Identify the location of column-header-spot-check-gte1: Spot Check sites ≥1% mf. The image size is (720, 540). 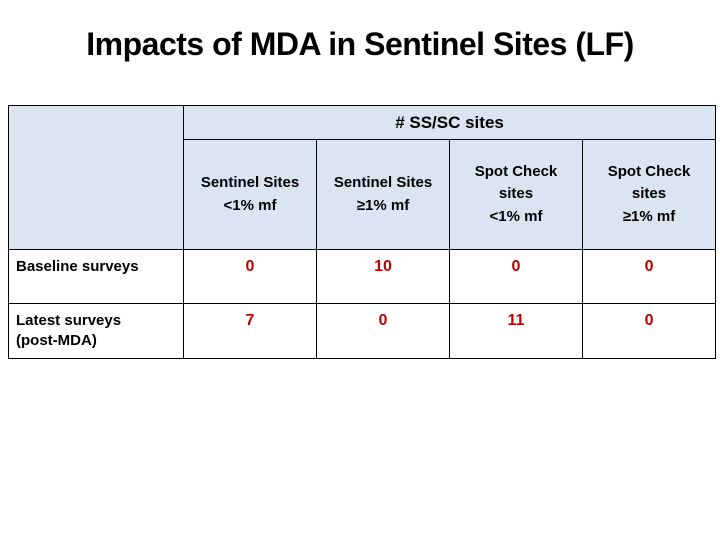
(649, 194).